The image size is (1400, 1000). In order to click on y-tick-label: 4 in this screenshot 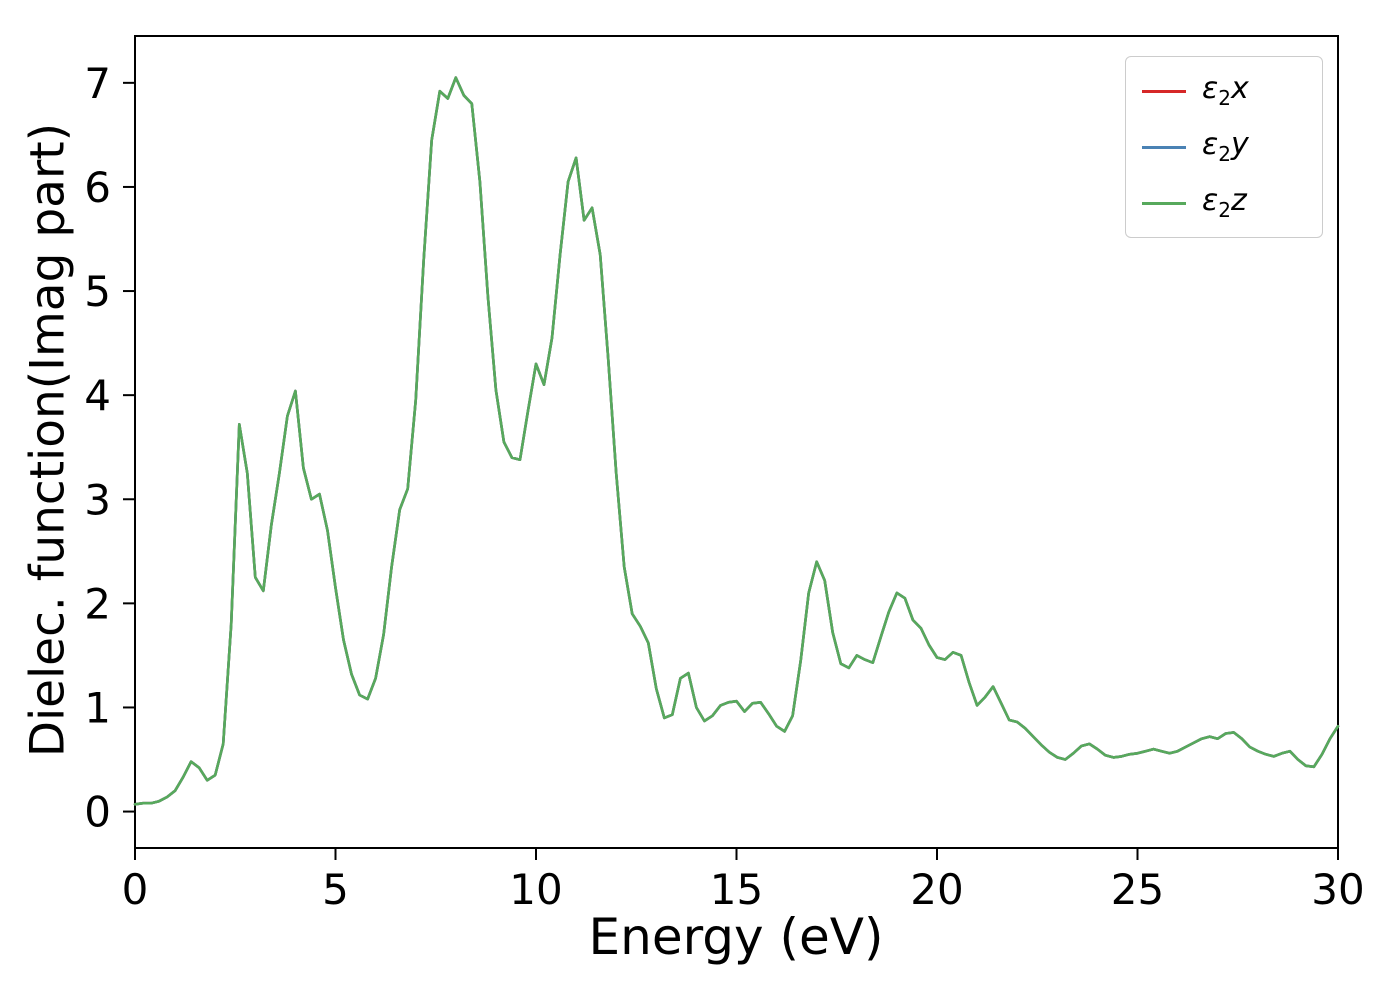, I will do `click(97, 395)`.